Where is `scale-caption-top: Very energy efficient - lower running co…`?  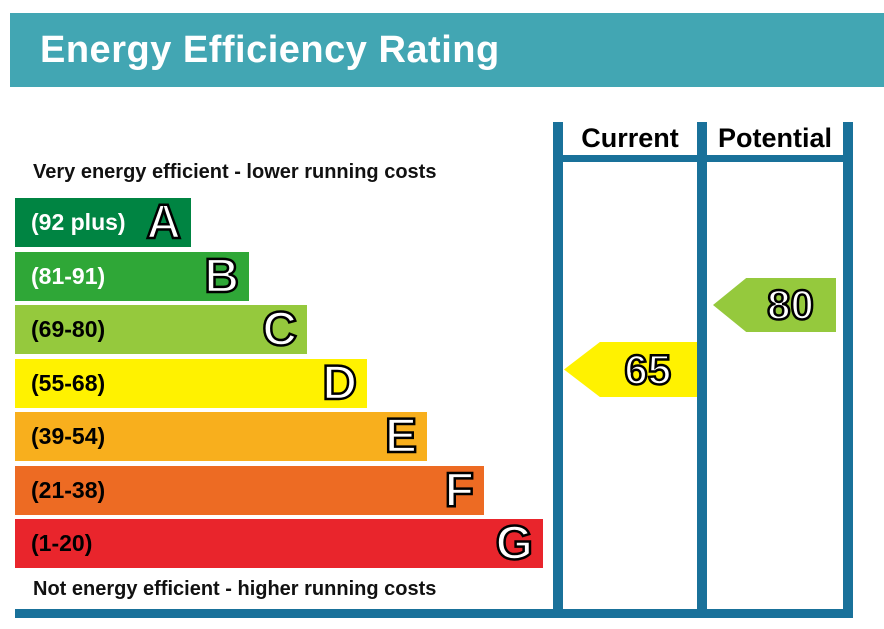 scale-caption-top: Very energy efficient - lower running co… is located at coordinates (235, 172).